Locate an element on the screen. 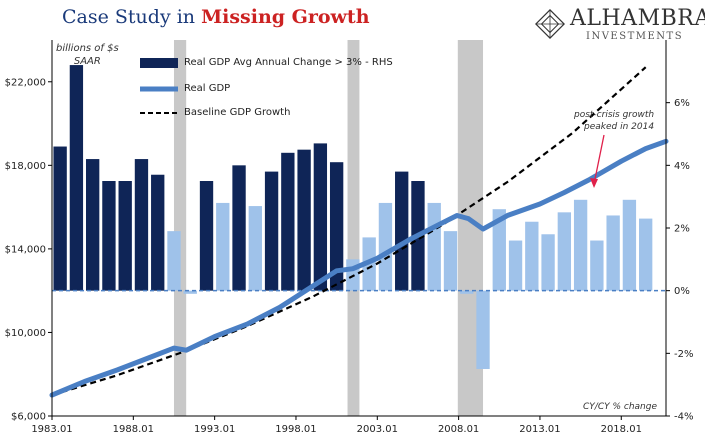 This screenshot has height=443, width=705. chart-title: Case Study in Missing Growth is located at coordinates (216, 17).